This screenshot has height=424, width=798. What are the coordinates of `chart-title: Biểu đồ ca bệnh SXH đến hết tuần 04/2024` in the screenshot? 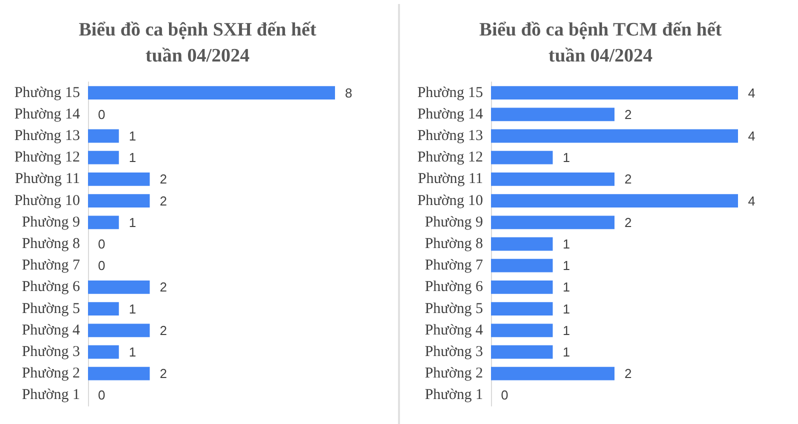 It's located at (197, 43).